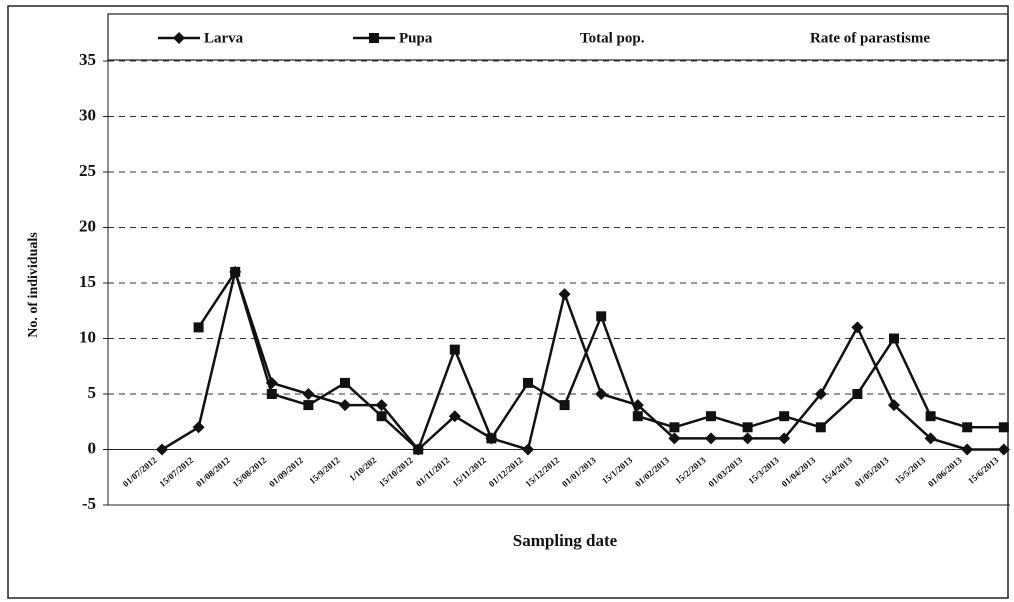 The image size is (1014, 602). I want to click on x-tick-label: 15/6/2013, so click(983, 470).